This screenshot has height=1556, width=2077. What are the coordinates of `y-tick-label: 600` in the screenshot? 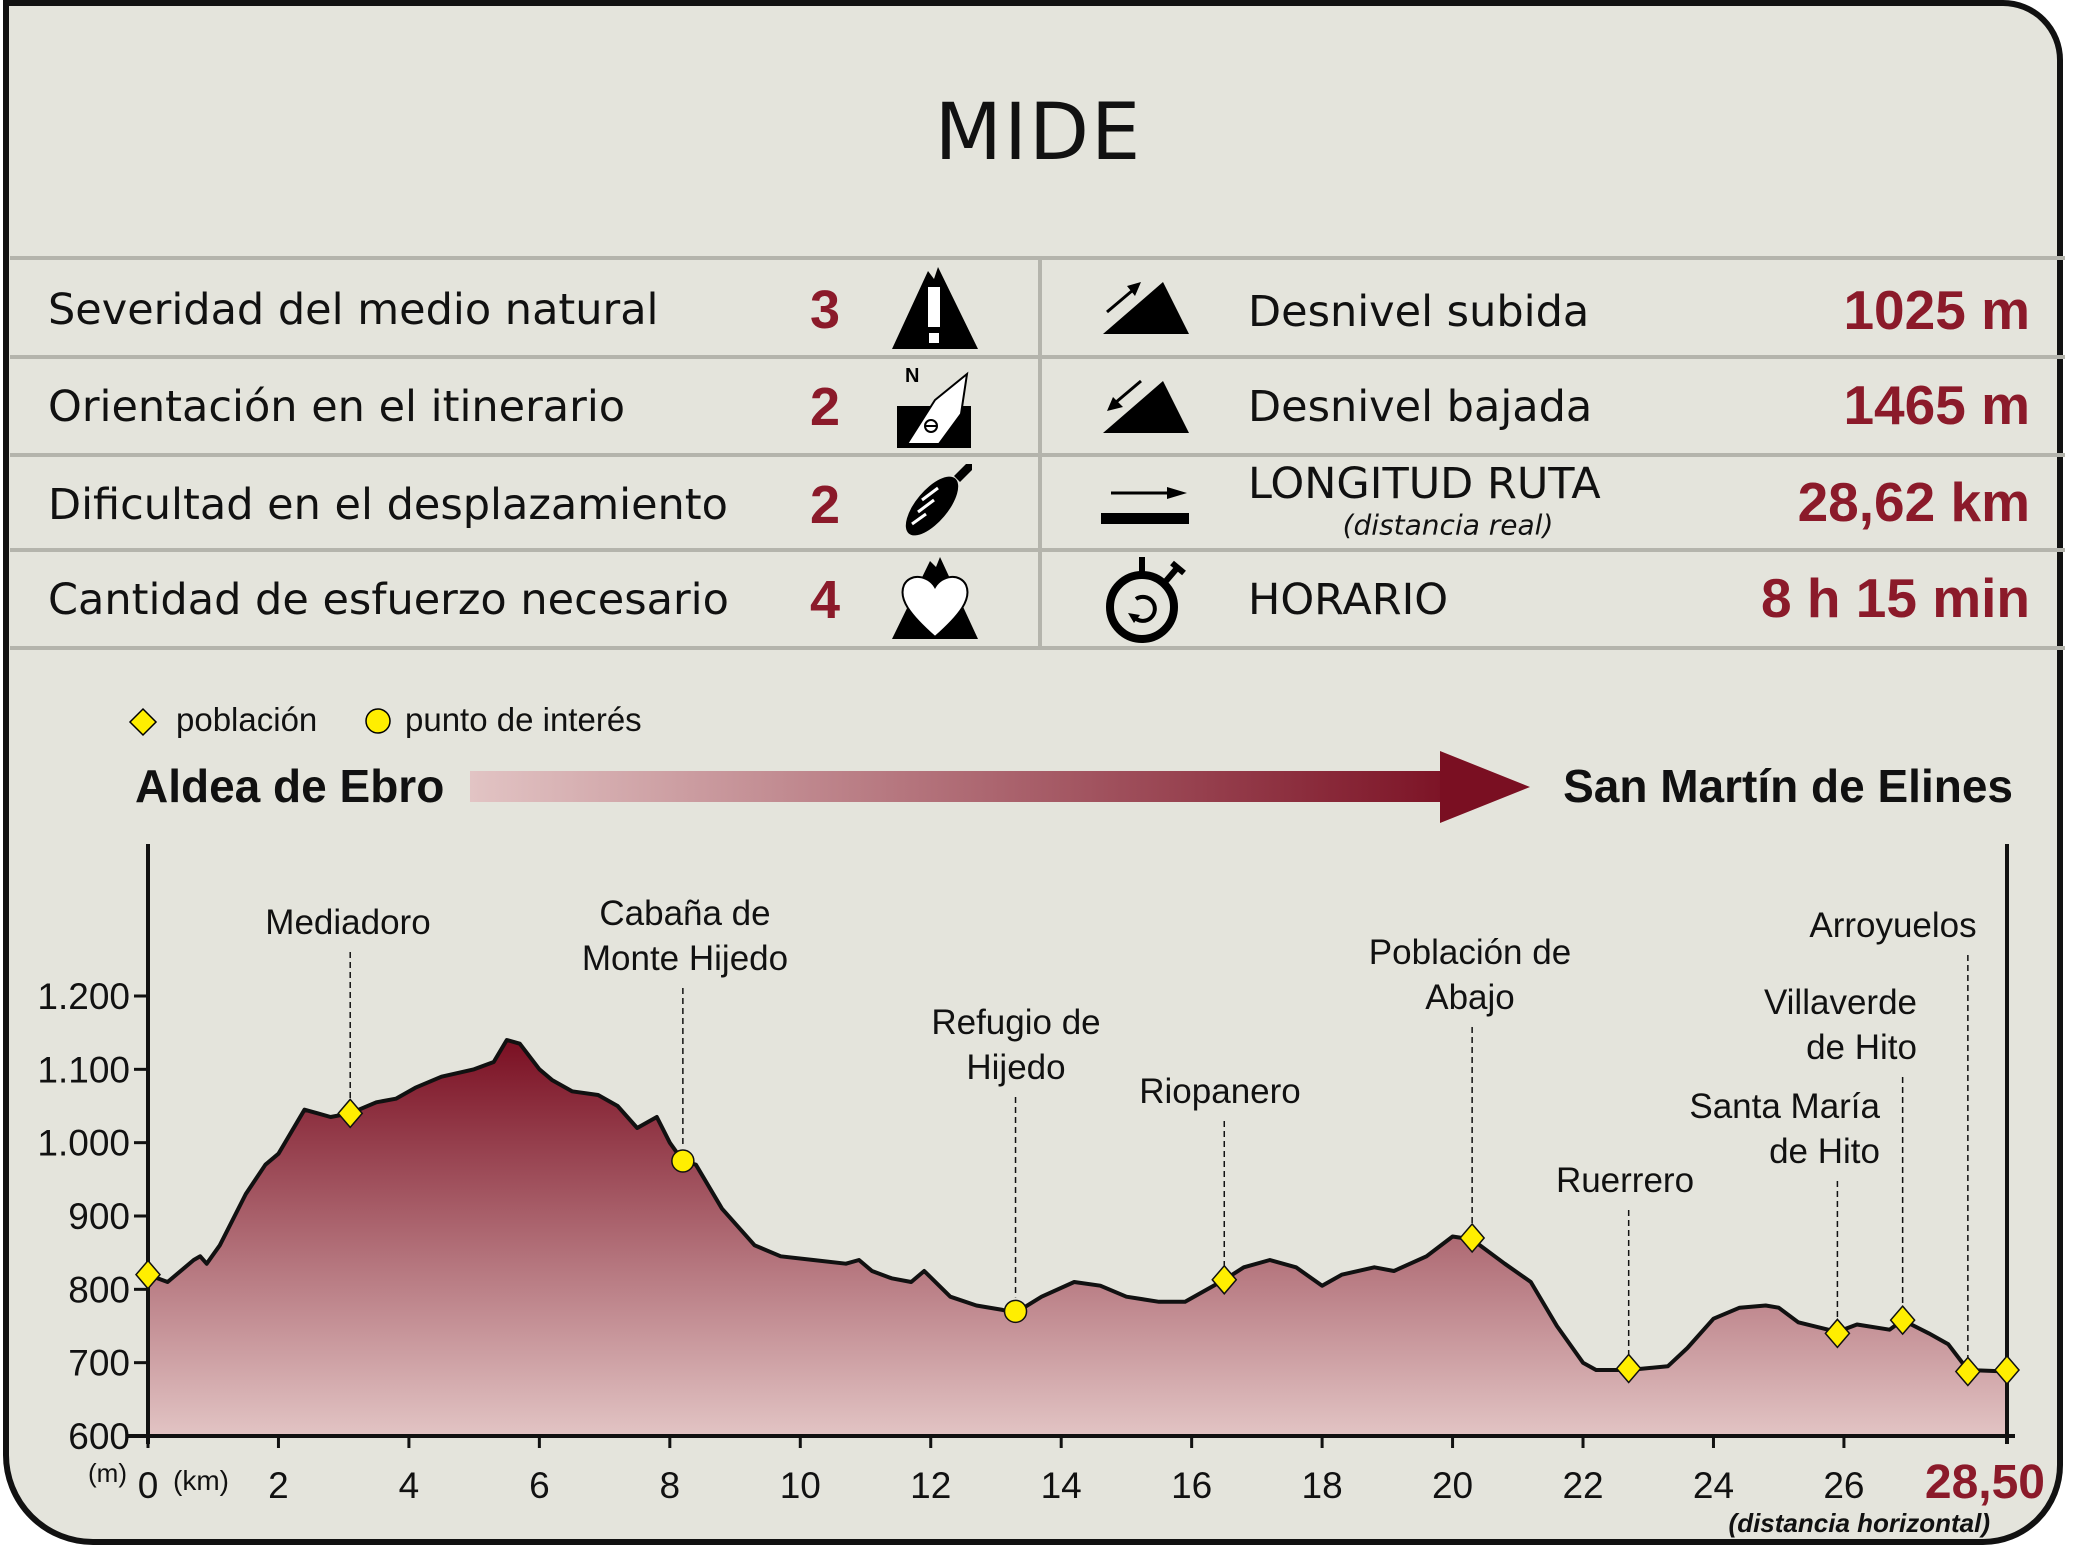 It's located at (99, 1436).